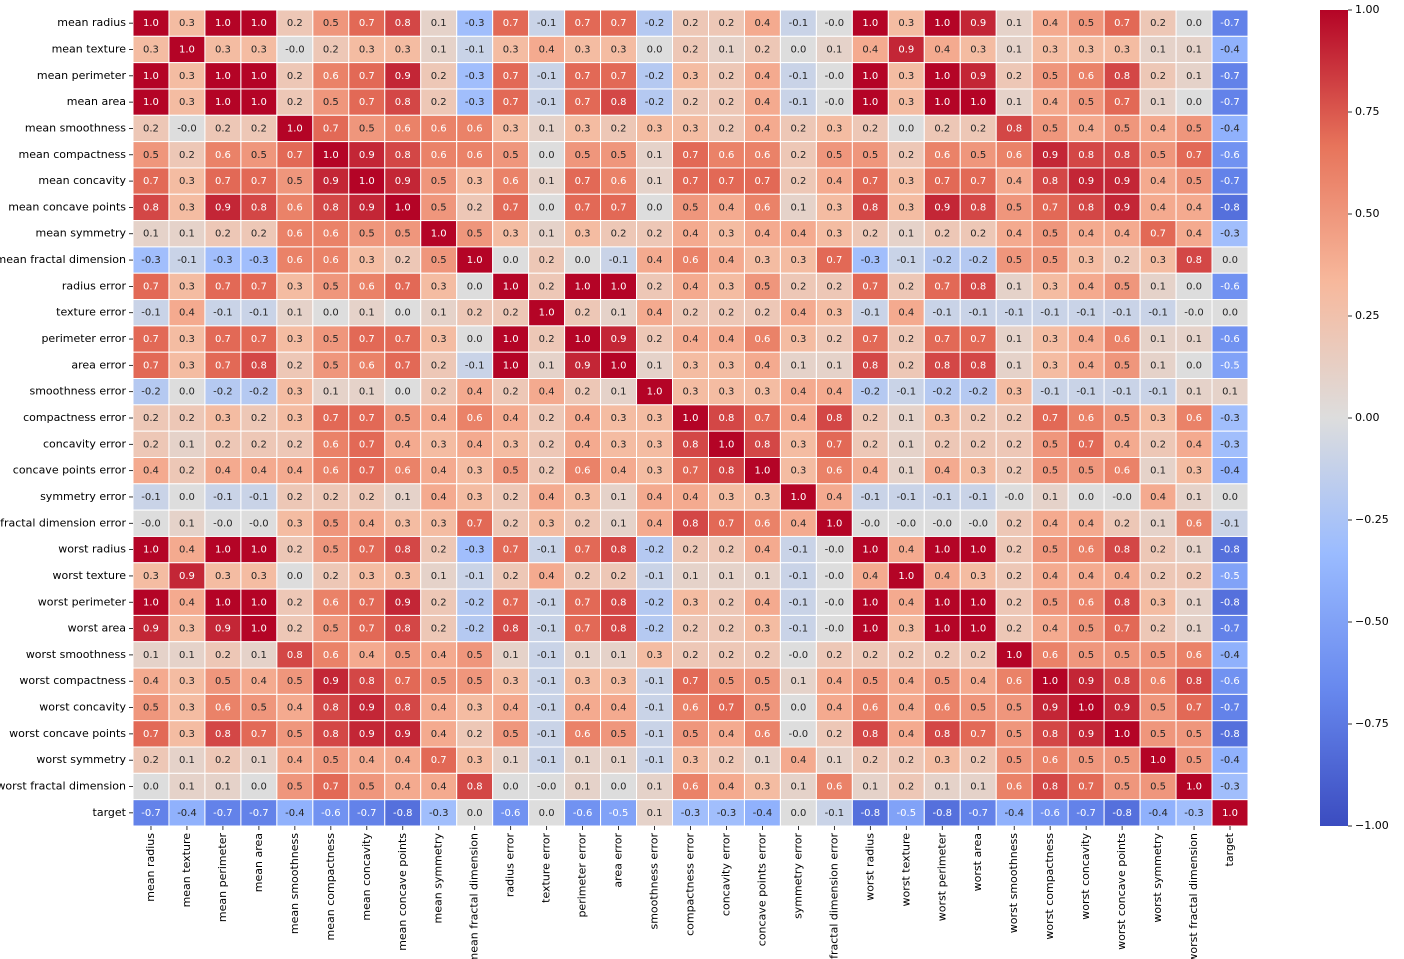 This screenshot has height=959, width=1404. I want to click on x-tick-label: mean concave points, so click(402, 892).